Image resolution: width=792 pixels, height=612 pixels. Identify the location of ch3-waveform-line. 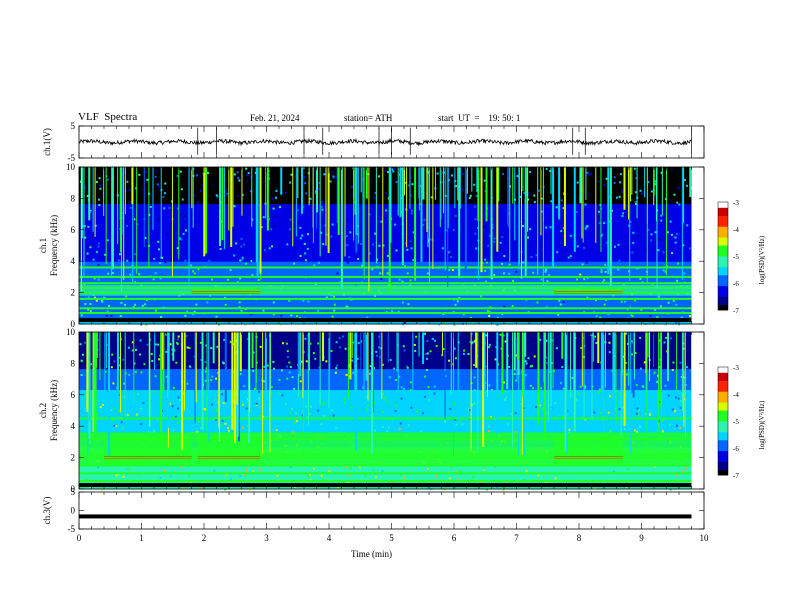
(385, 516).